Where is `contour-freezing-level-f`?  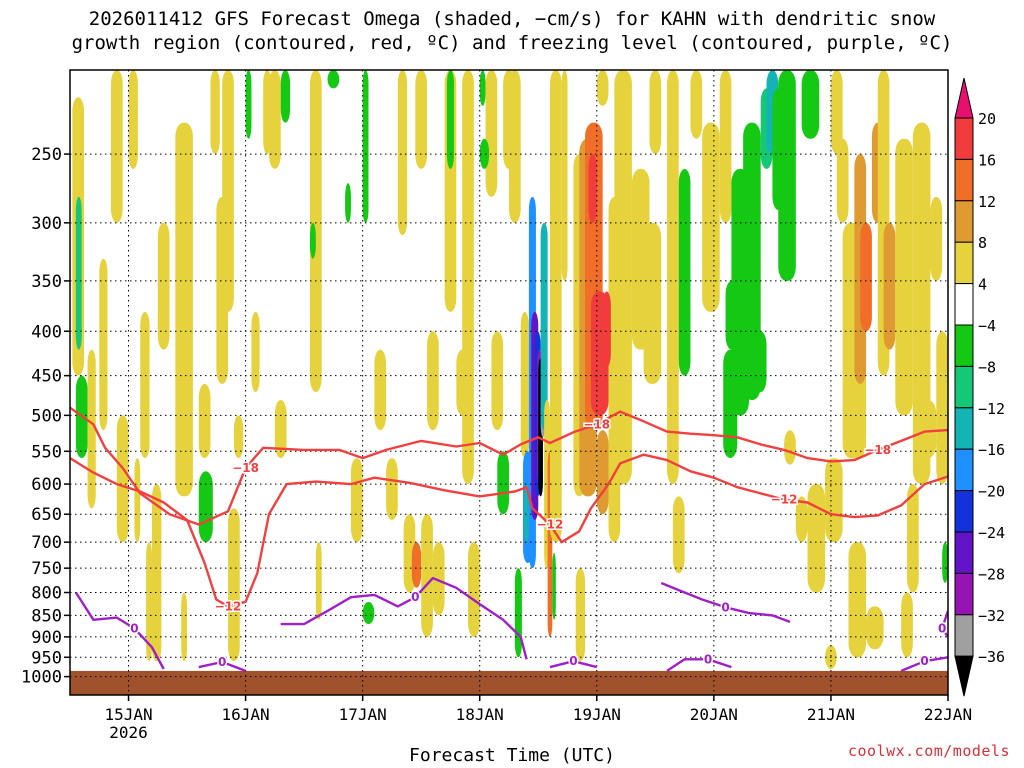
contour-freezing-level-f is located at coordinates (699, 665).